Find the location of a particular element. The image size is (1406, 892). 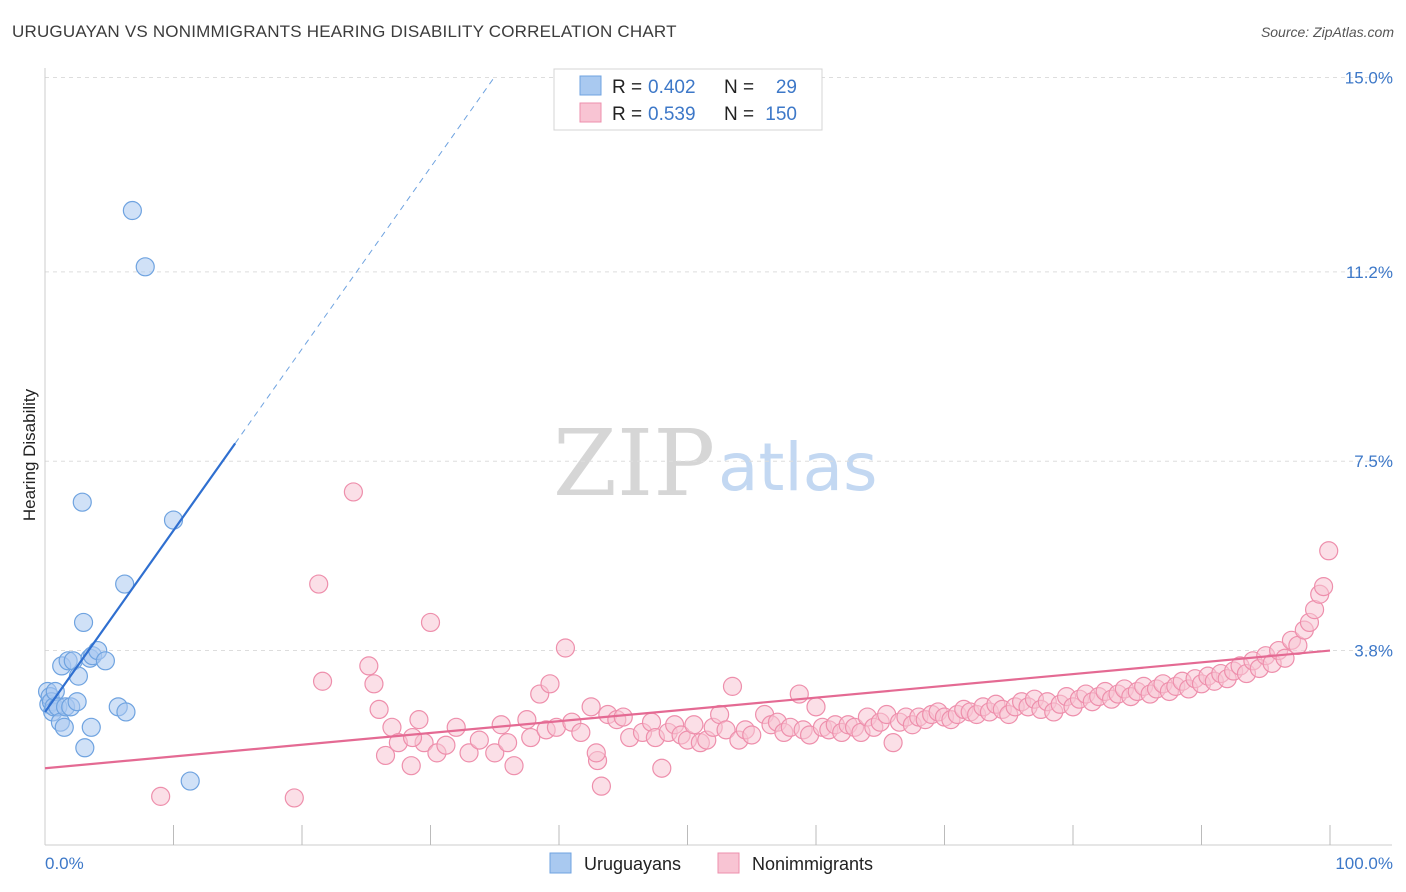

legend-n-value-nonimmigrants: 150 is located at coordinates (781, 114).